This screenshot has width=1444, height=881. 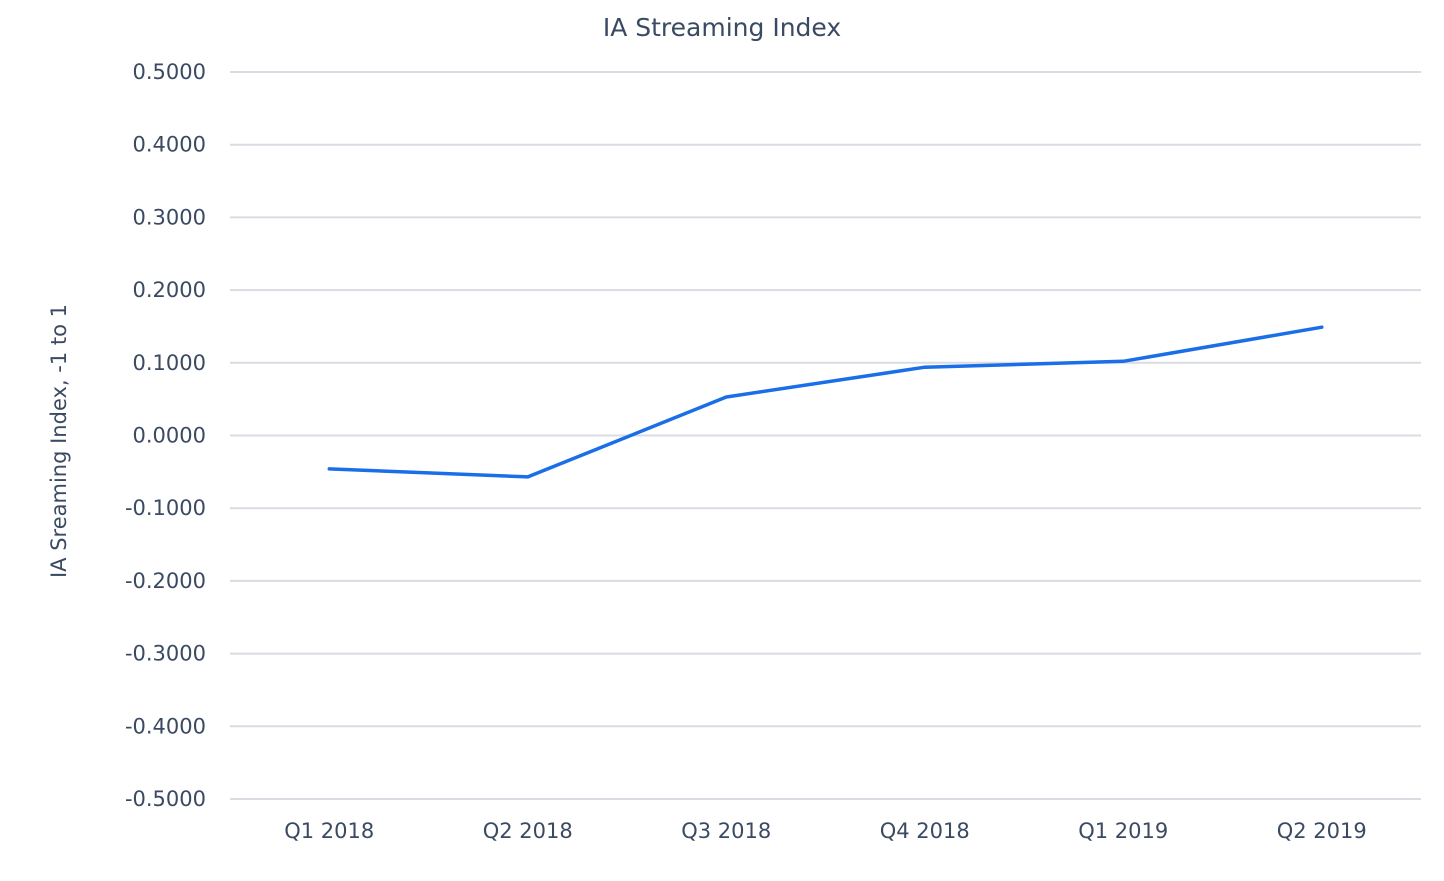 I want to click on x-tick-label: Q1 2018, so click(x=329, y=831).